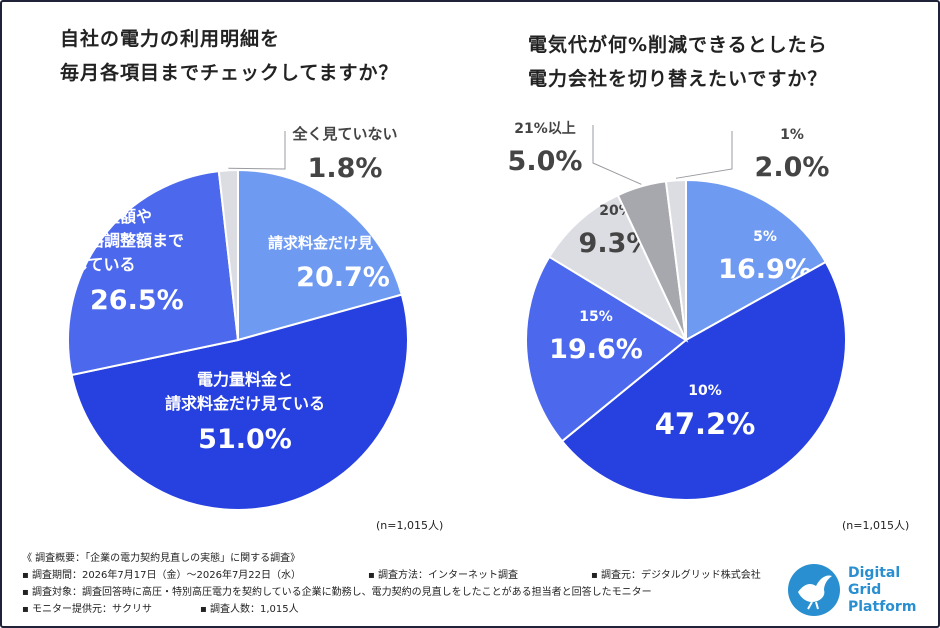  I want to click on digital-grid-platform-logo: Digital Grid Platform, so click(856, 591).